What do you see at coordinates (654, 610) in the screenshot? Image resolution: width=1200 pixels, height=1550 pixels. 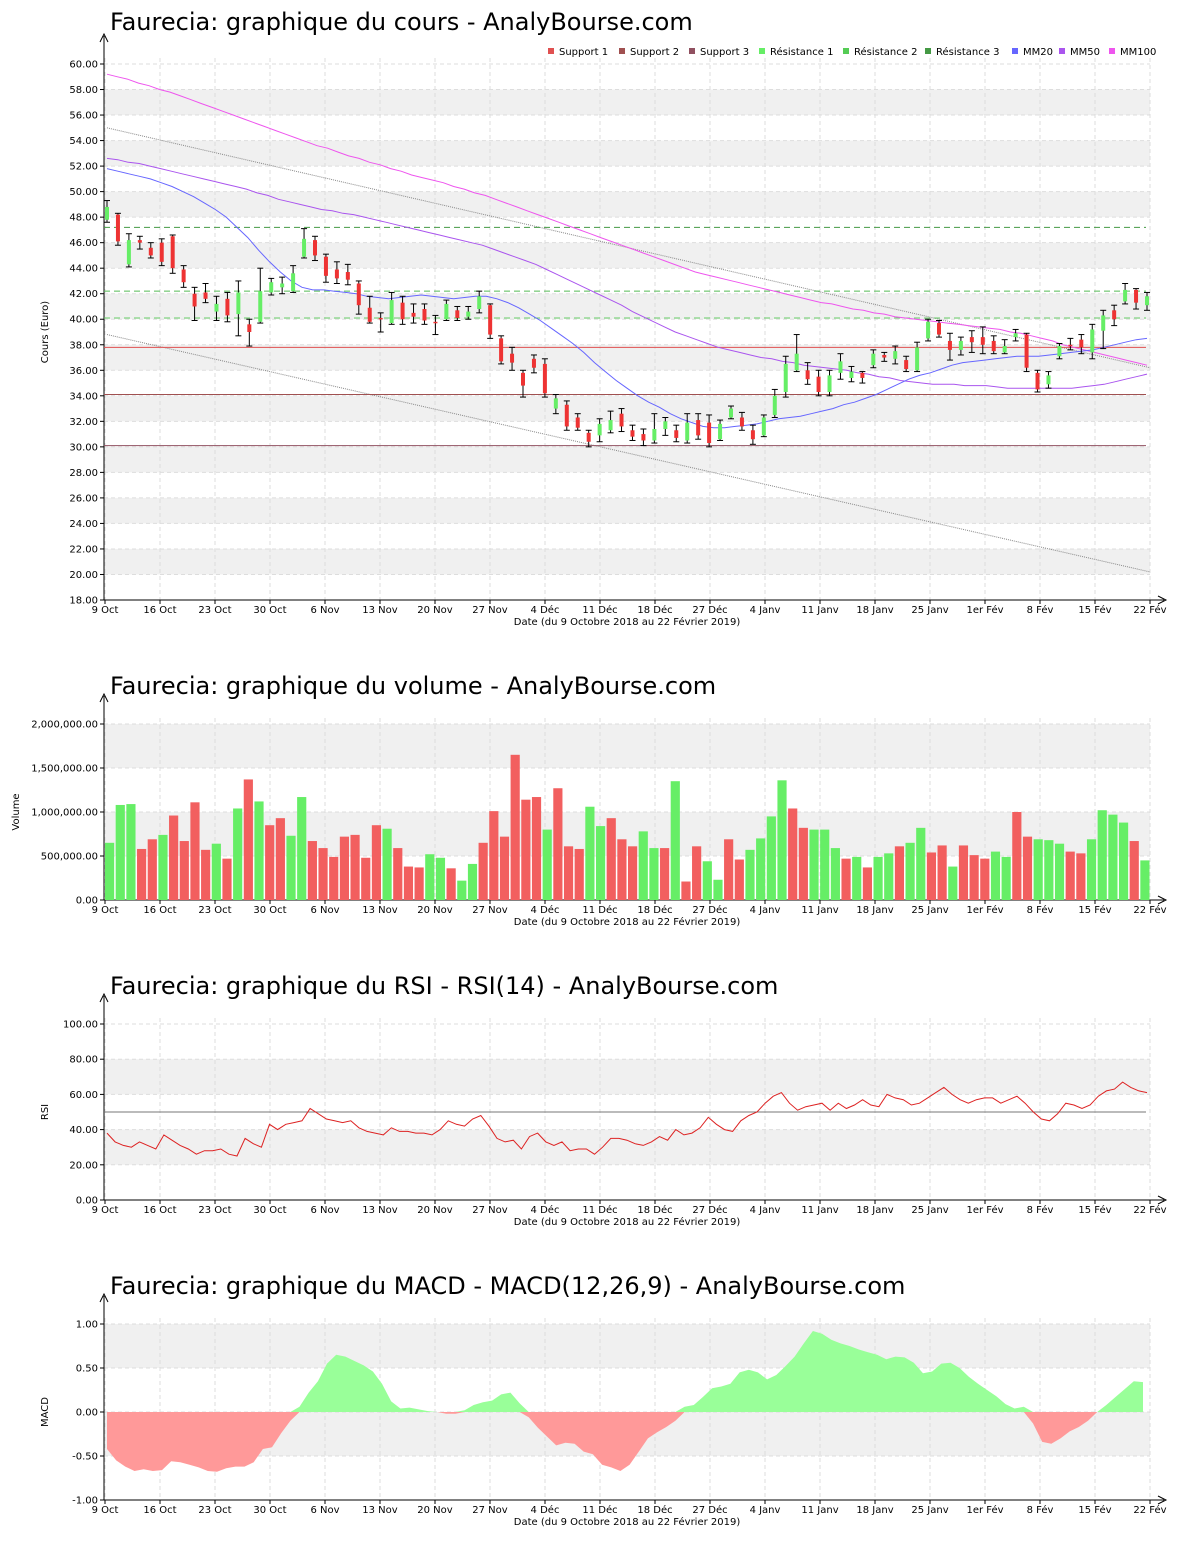 I see `x-tick-label: 18 Déc` at bounding box center [654, 610].